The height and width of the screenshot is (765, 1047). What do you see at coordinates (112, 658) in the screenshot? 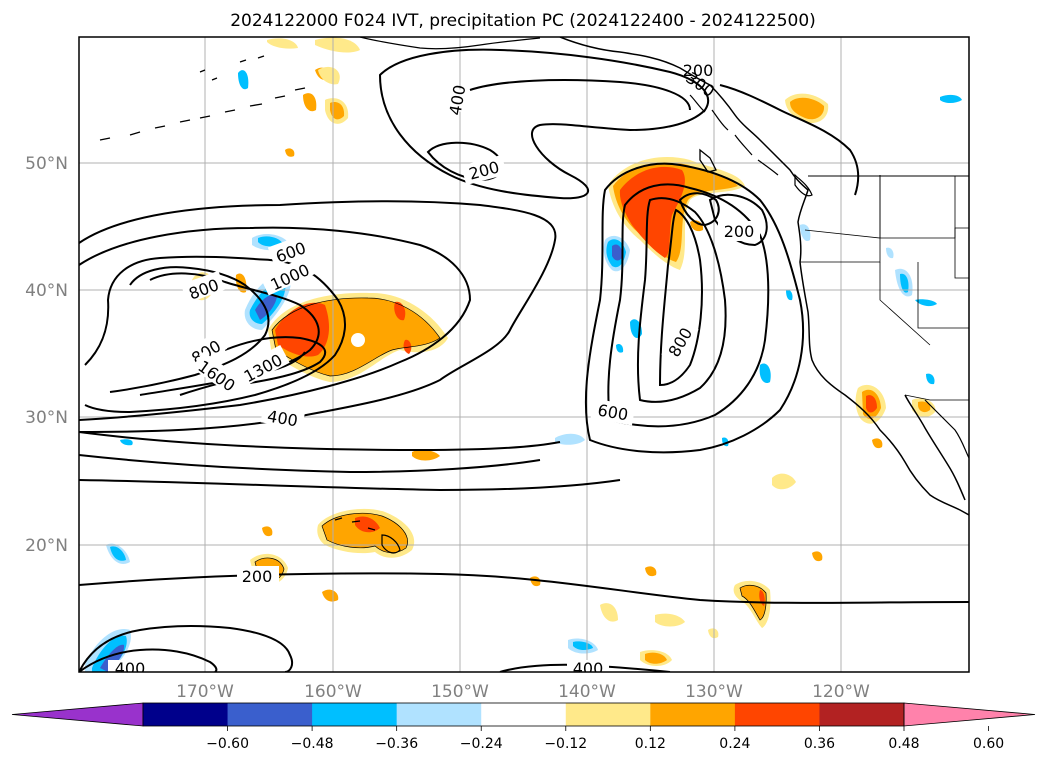
I see `precip-neg-sw2-c` at bounding box center [112, 658].